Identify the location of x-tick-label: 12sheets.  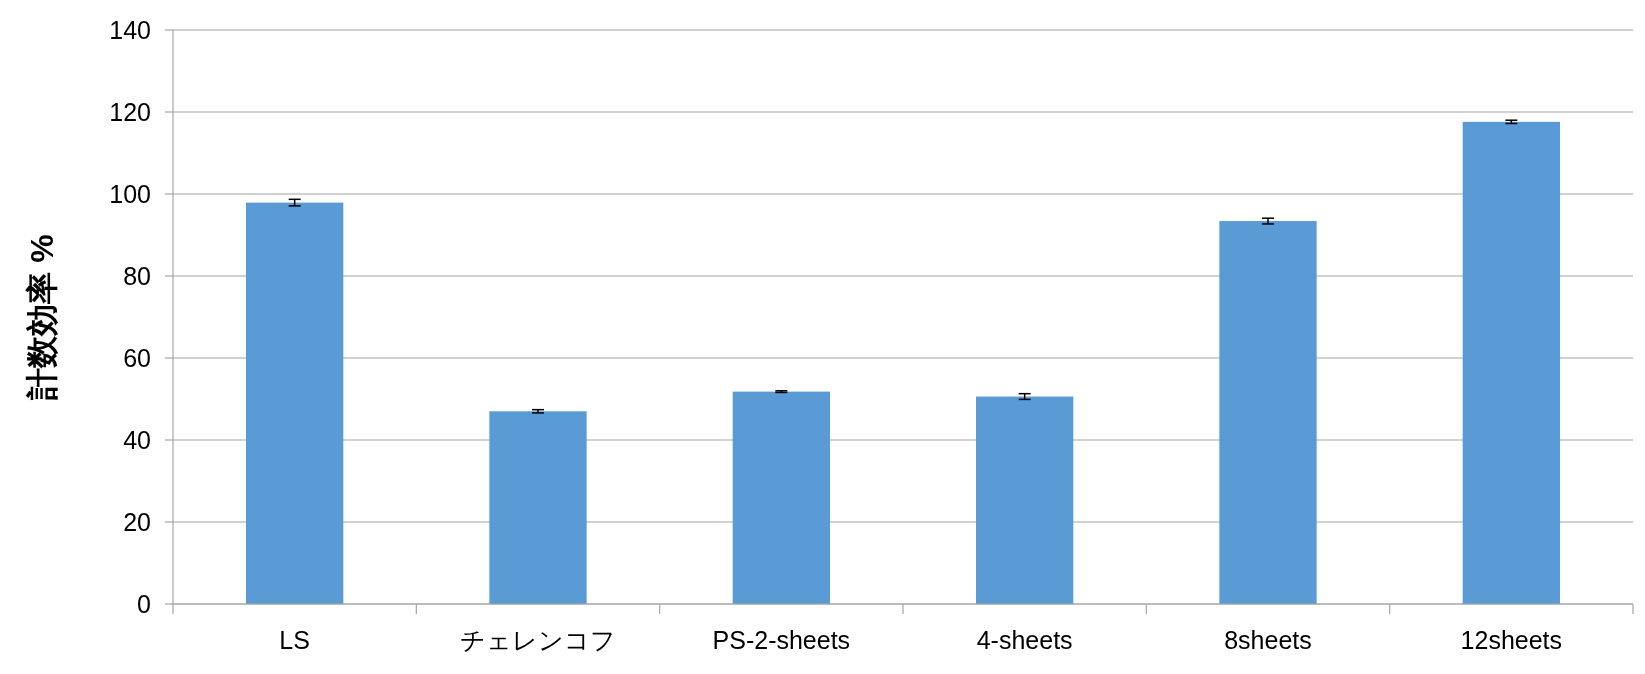
(1511, 640).